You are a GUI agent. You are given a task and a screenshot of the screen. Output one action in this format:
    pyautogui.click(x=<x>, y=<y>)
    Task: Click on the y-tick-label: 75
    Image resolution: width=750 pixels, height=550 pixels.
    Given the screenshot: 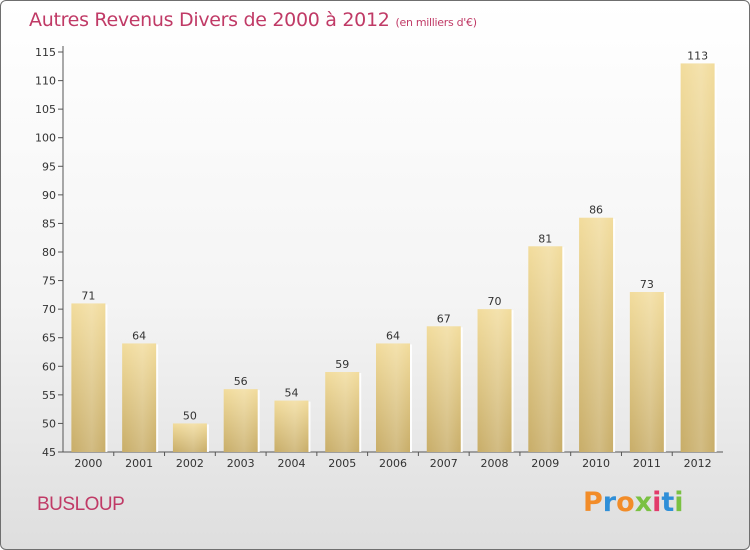 What is the action you would take?
    pyautogui.click(x=49, y=281)
    